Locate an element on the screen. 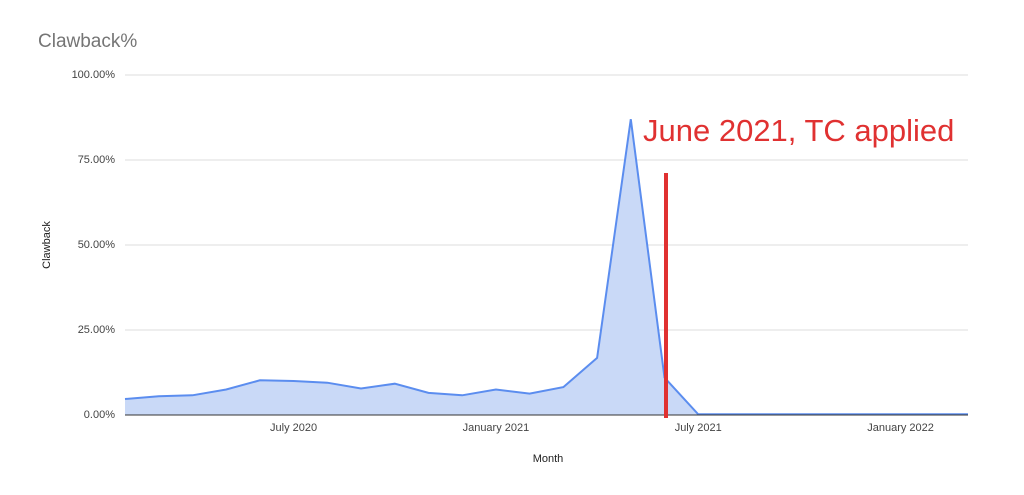 Image resolution: width=1024 pixels, height=495 pixels. x-tick-label: July 2021 is located at coordinates (698, 428).